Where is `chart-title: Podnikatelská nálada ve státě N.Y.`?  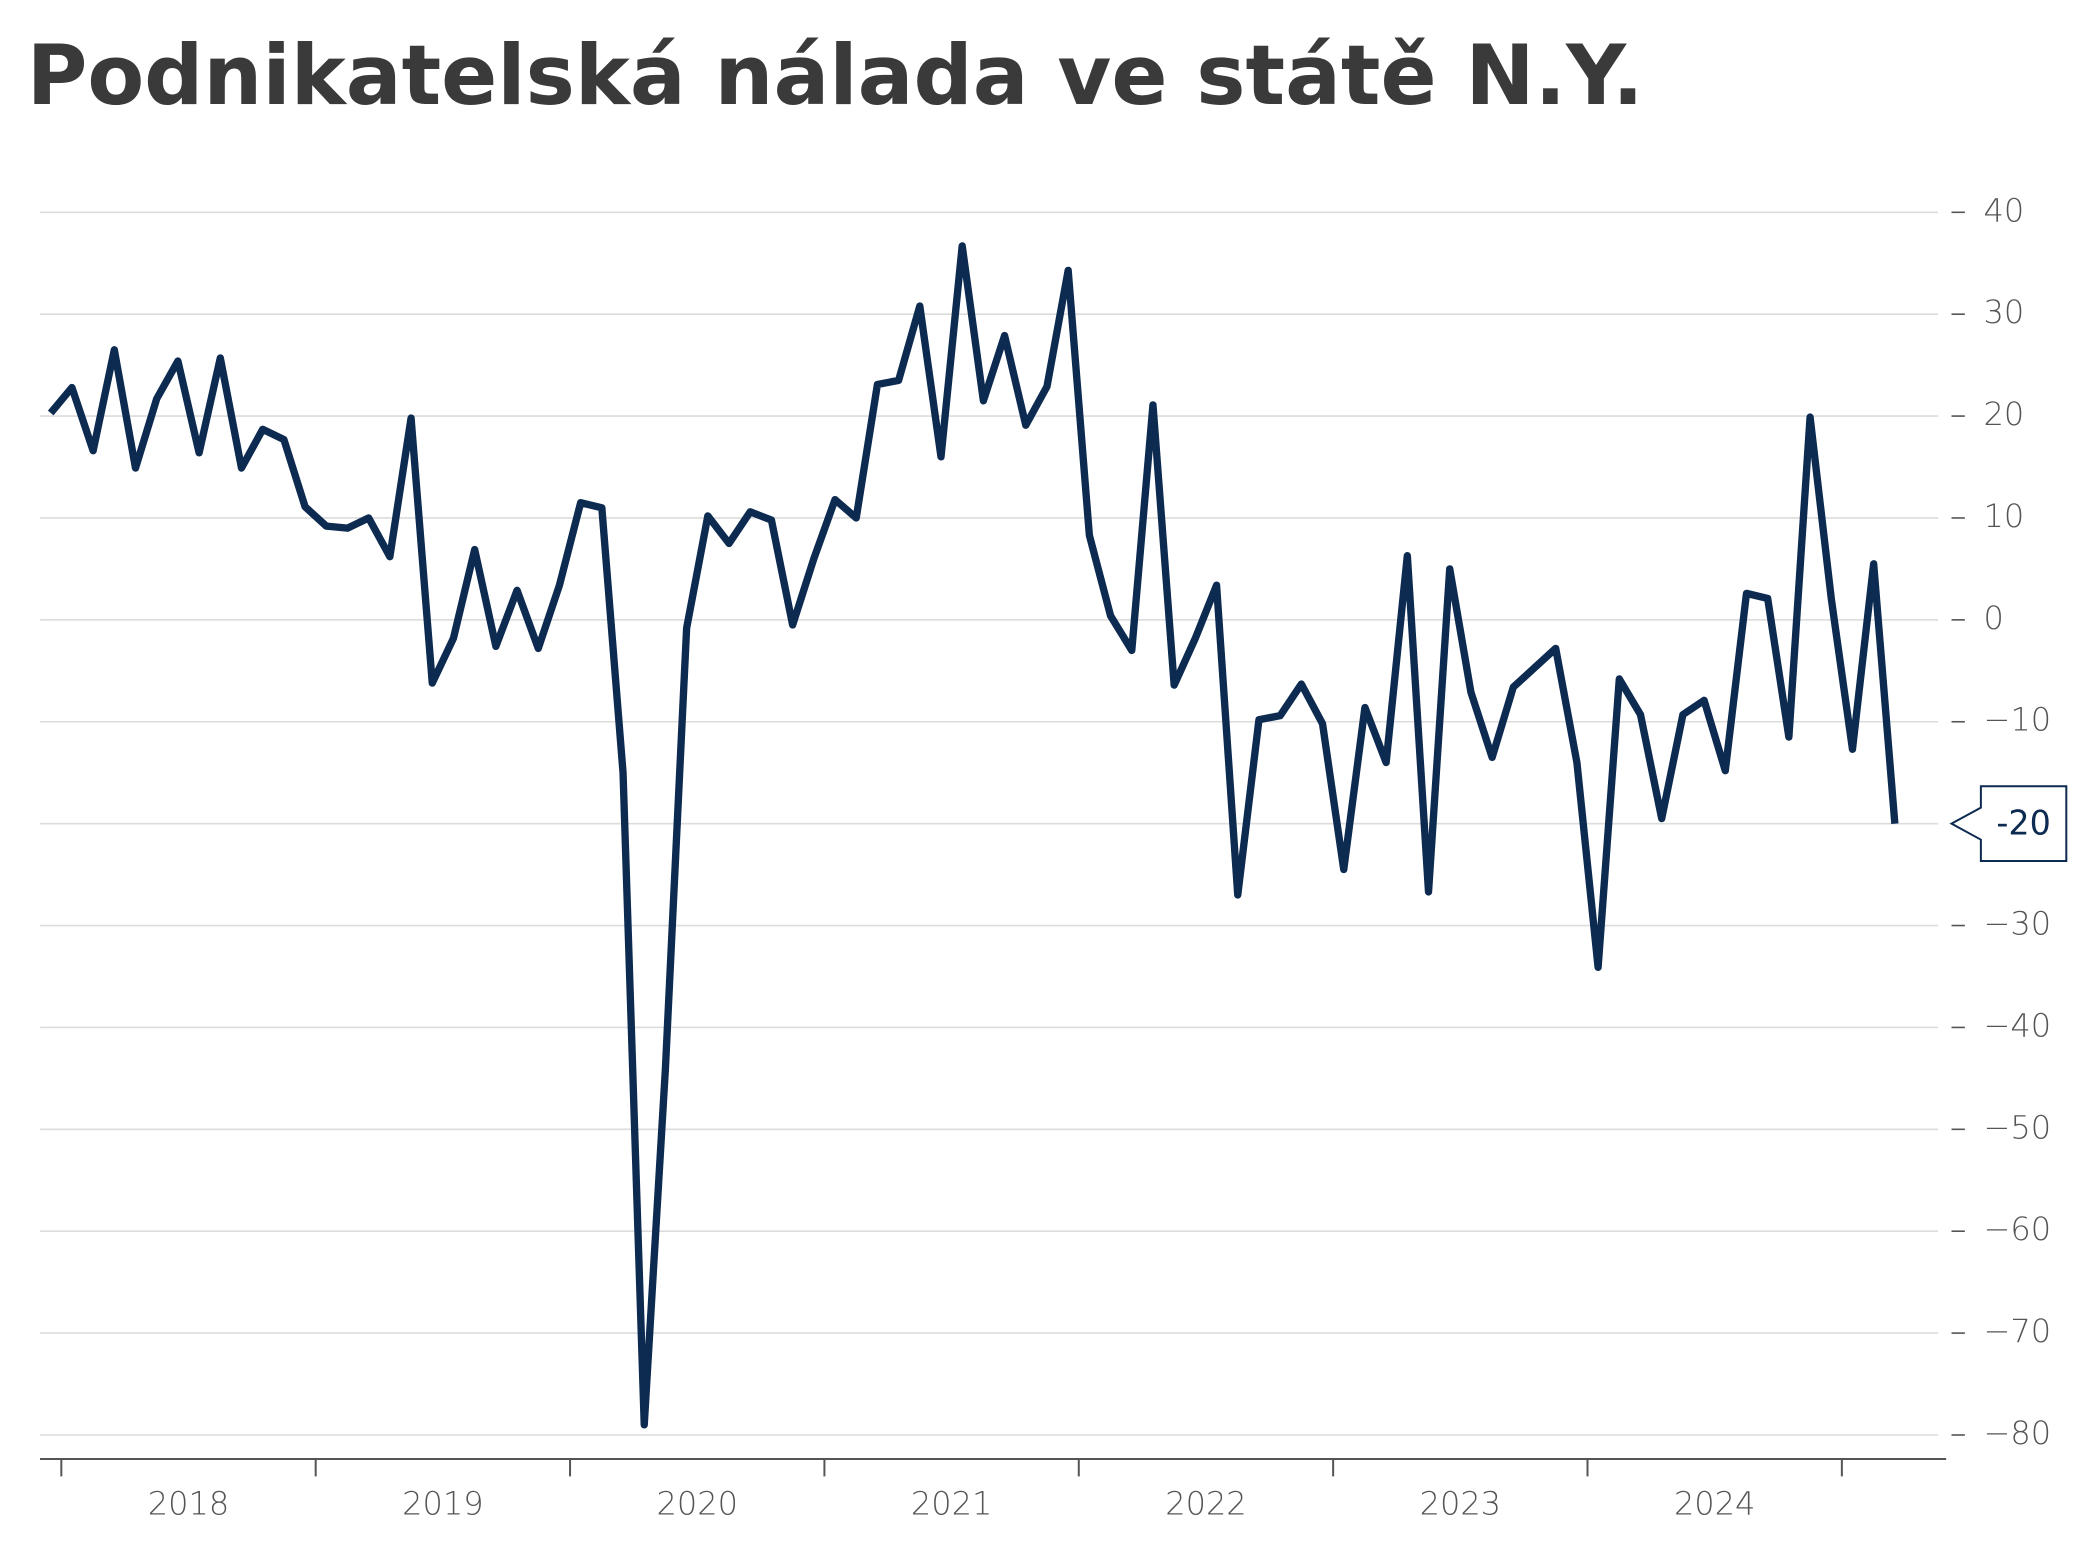
chart-title: Podnikatelská nálada ve státě N.Y. is located at coordinates (835, 75).